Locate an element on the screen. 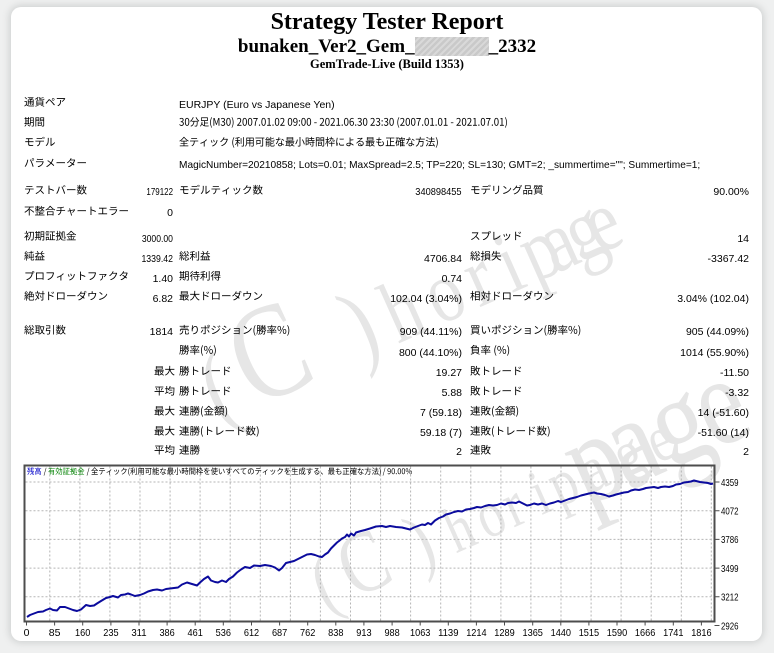 This screenshot has height=653, width=774. svg-text: 762 is located at coordinates (307, 633).